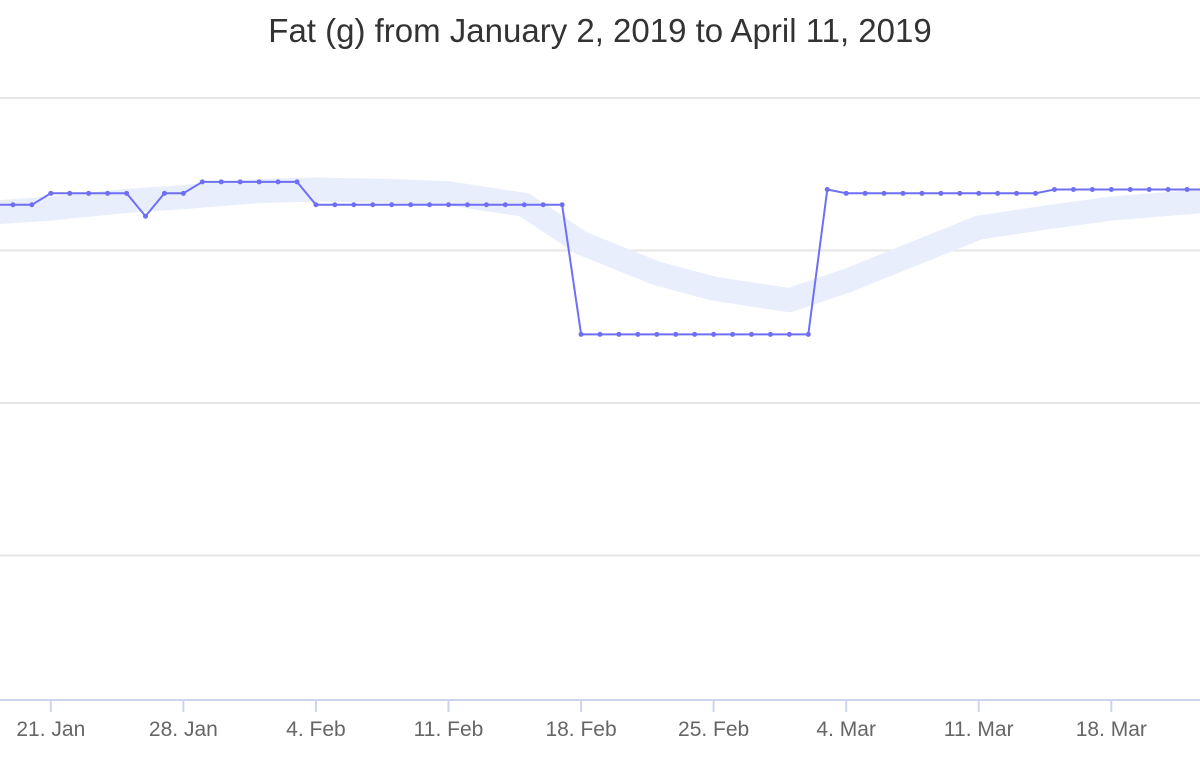 The height and width of the screenshot is (771, 1200). I want to click on x-tick-label: 21. Jan, so click(50, 729).